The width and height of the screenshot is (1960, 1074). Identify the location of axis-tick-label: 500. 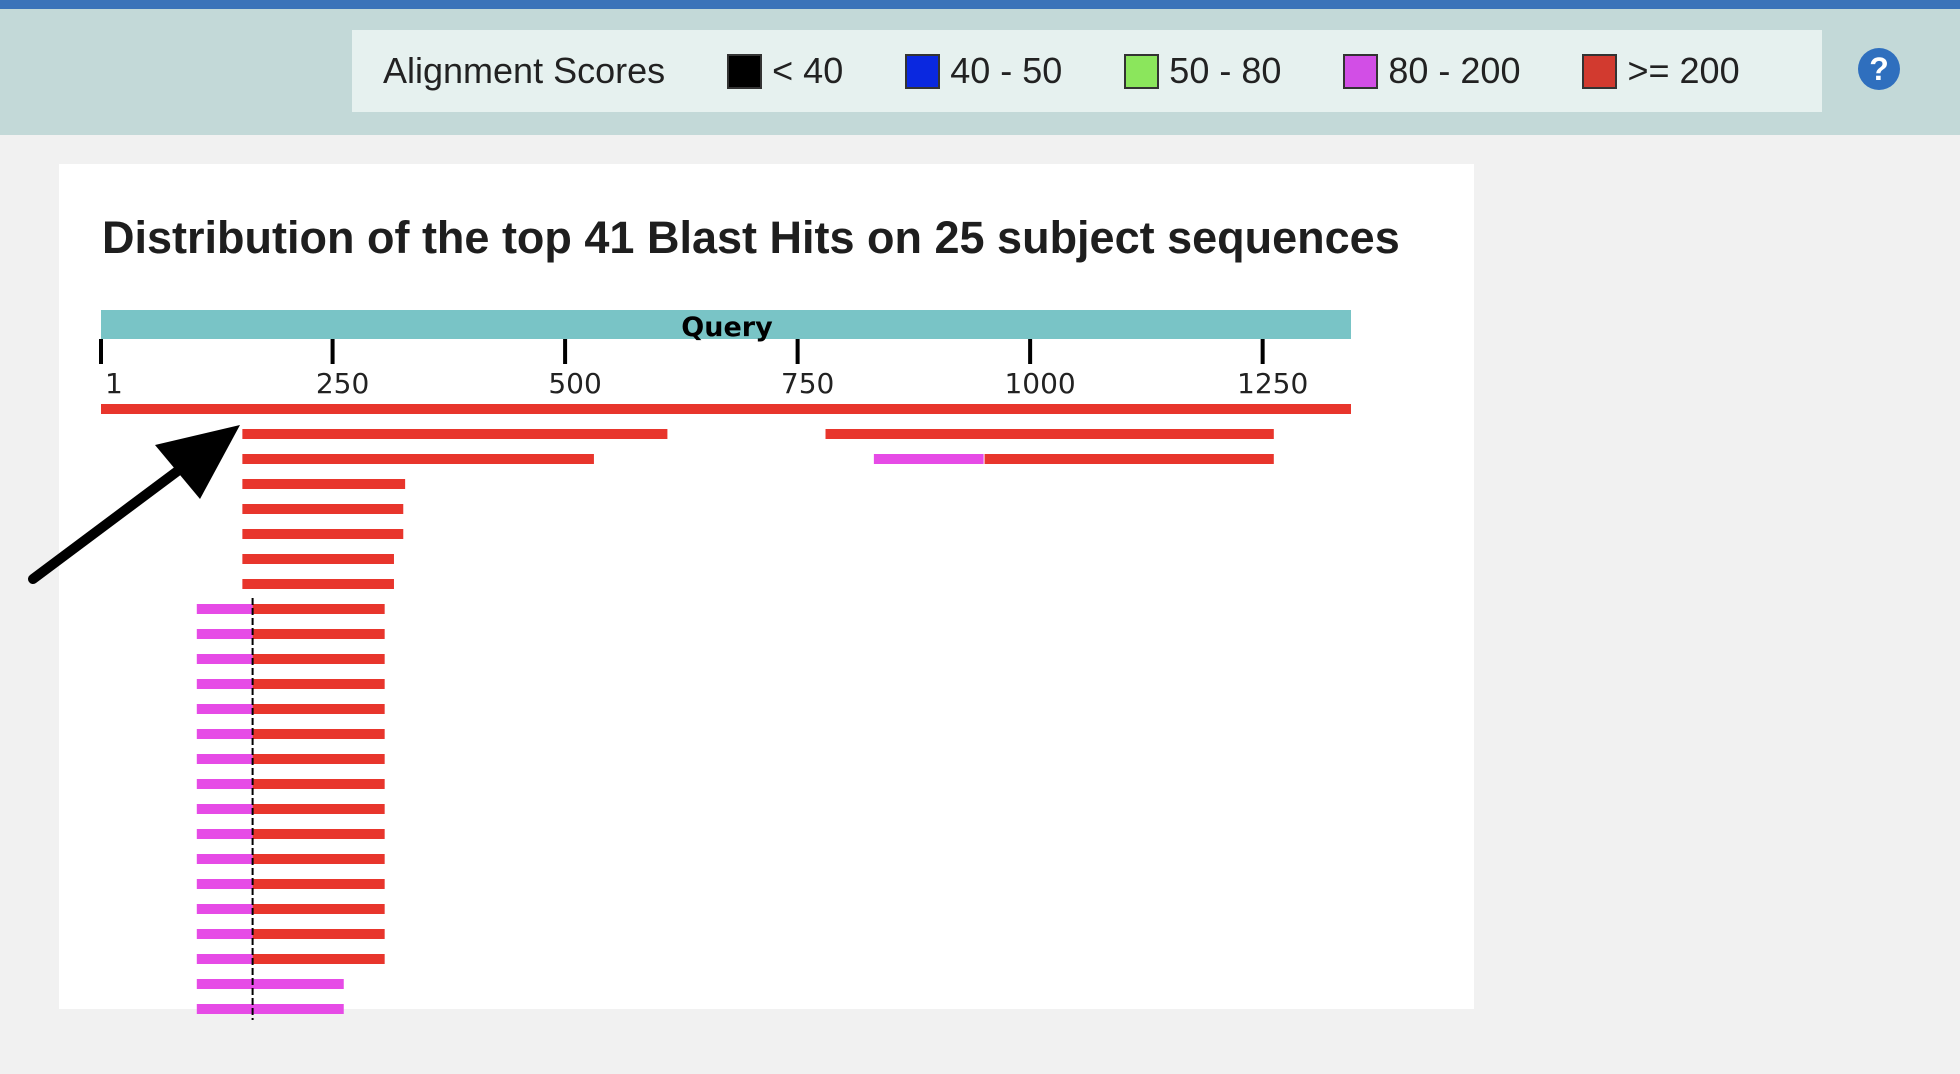
(574, 383).